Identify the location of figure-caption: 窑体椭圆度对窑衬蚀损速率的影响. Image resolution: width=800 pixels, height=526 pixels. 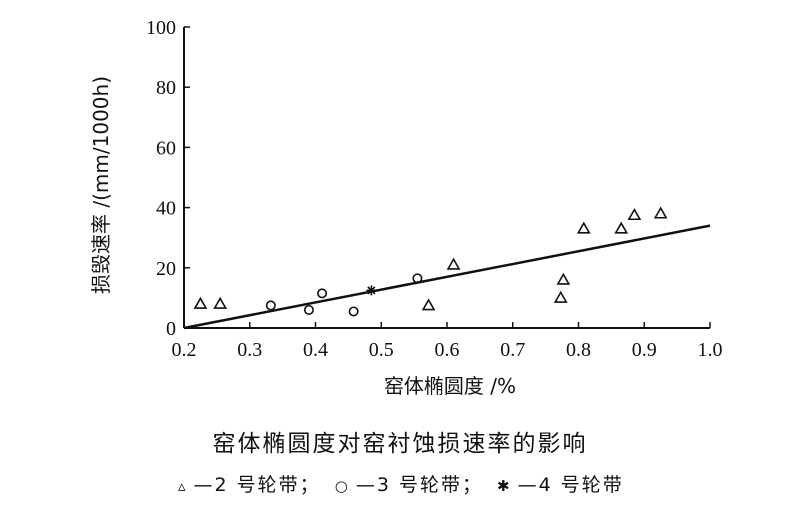
(400, 444).